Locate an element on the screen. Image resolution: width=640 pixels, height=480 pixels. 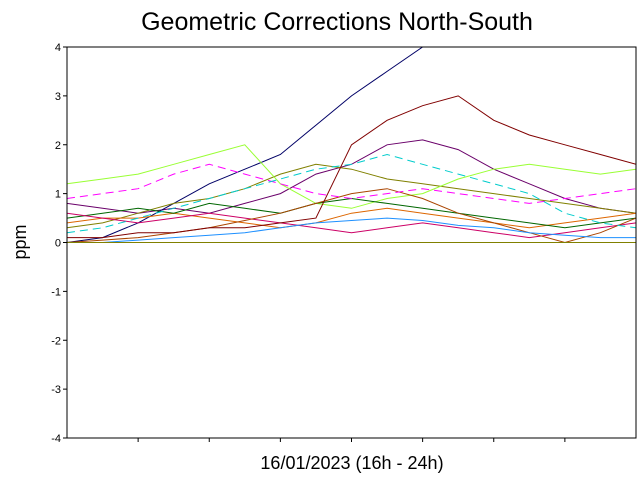
y-tick-label: -2 is located at coordinates (56, 341).